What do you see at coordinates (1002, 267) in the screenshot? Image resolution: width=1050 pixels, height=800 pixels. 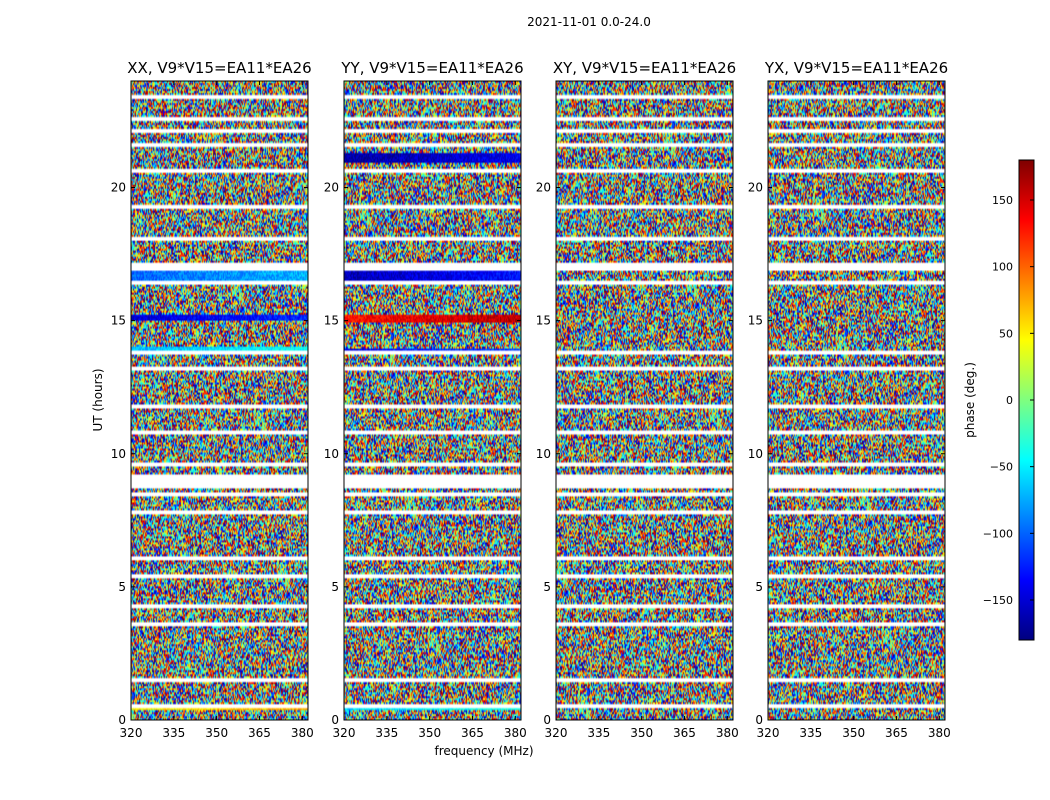 I see `colorbar-tick-label: 100` at bounding box center [1002, 267].